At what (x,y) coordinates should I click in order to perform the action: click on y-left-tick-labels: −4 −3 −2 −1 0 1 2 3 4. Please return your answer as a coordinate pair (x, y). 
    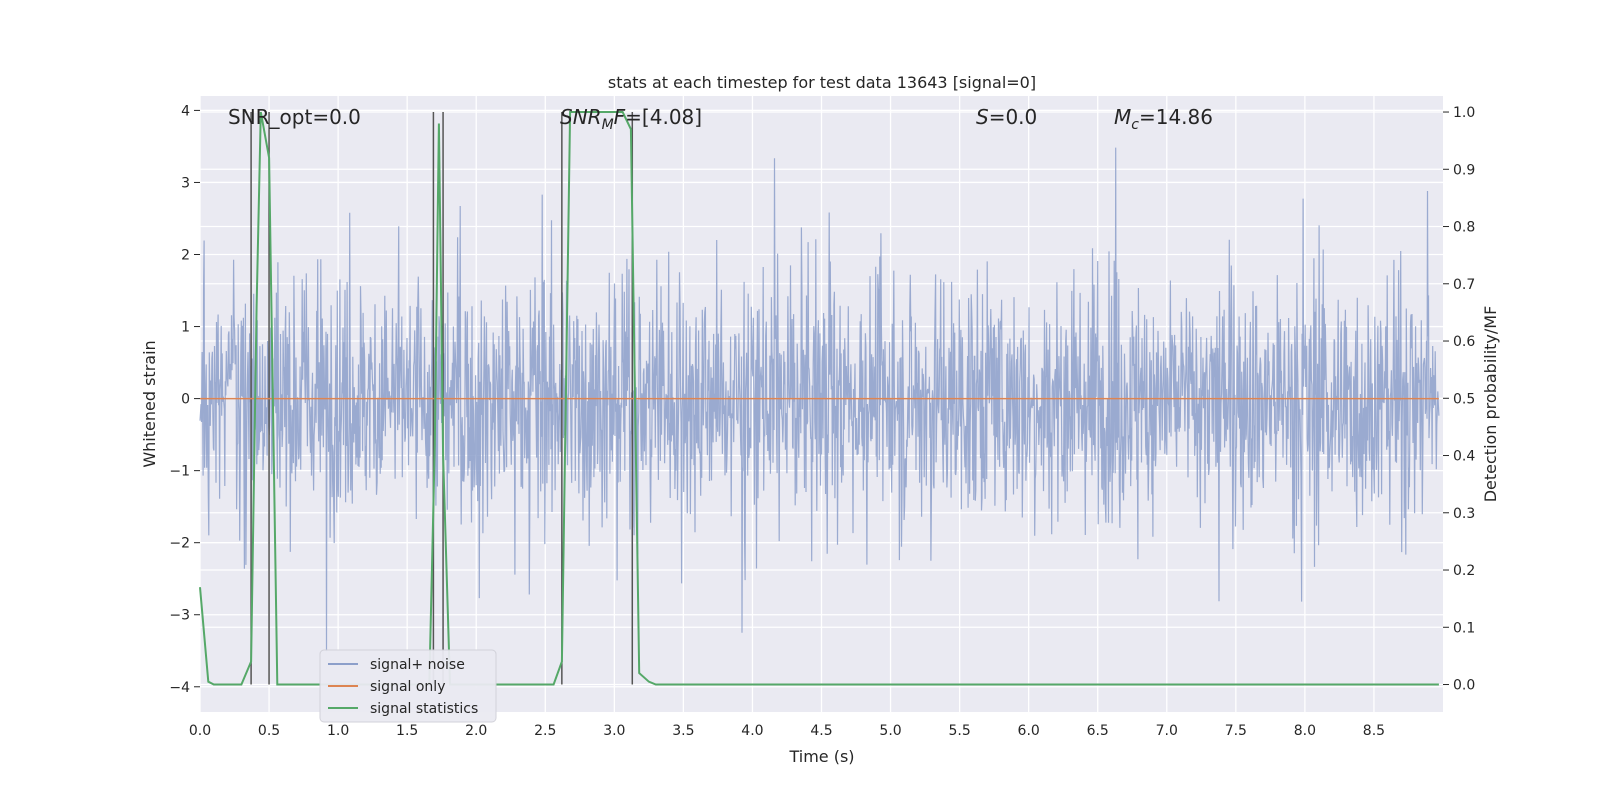
    Looking at the image, I should click on (184, 399).